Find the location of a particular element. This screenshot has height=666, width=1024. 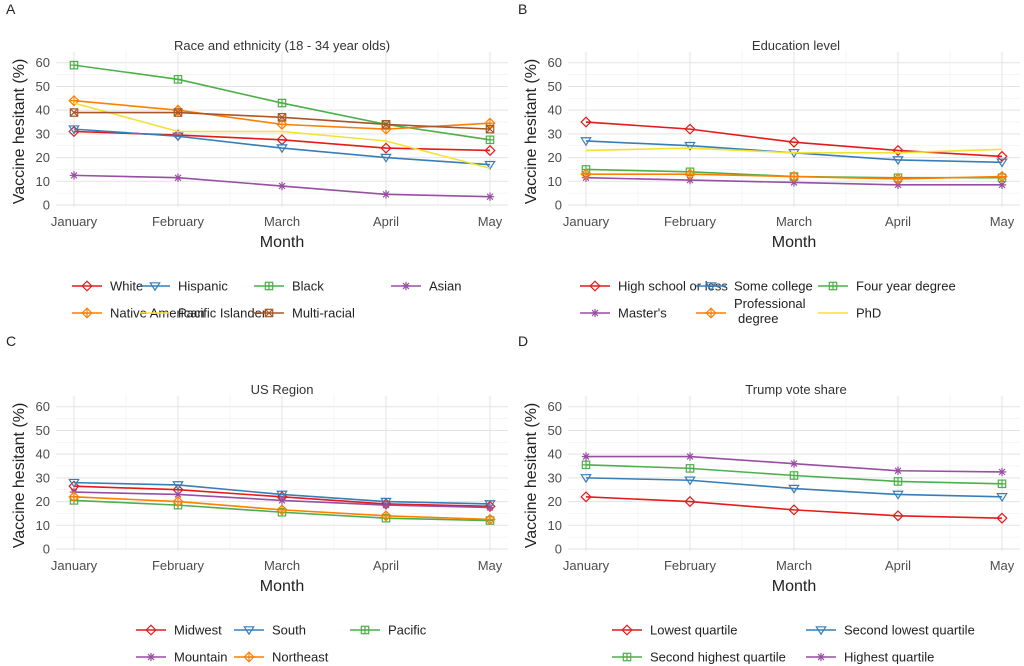

panel-title: Education level is located at coordinates (796, 45).